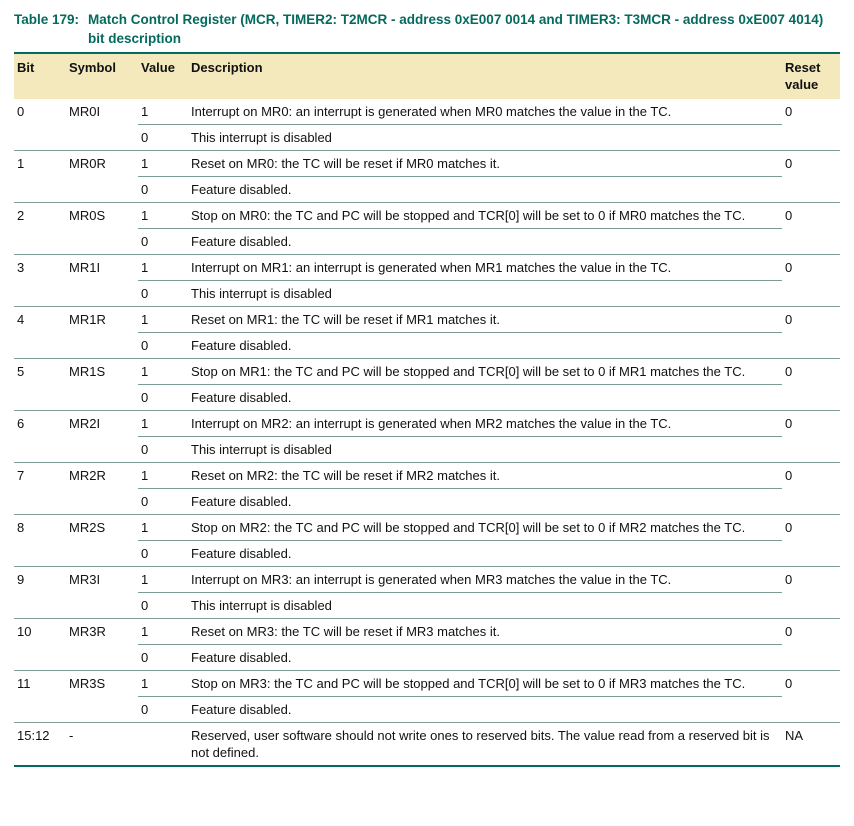  Describe the element at coordinates (102, 540) in the screenshot. I see `symbol-cell: MR2S` at that location.